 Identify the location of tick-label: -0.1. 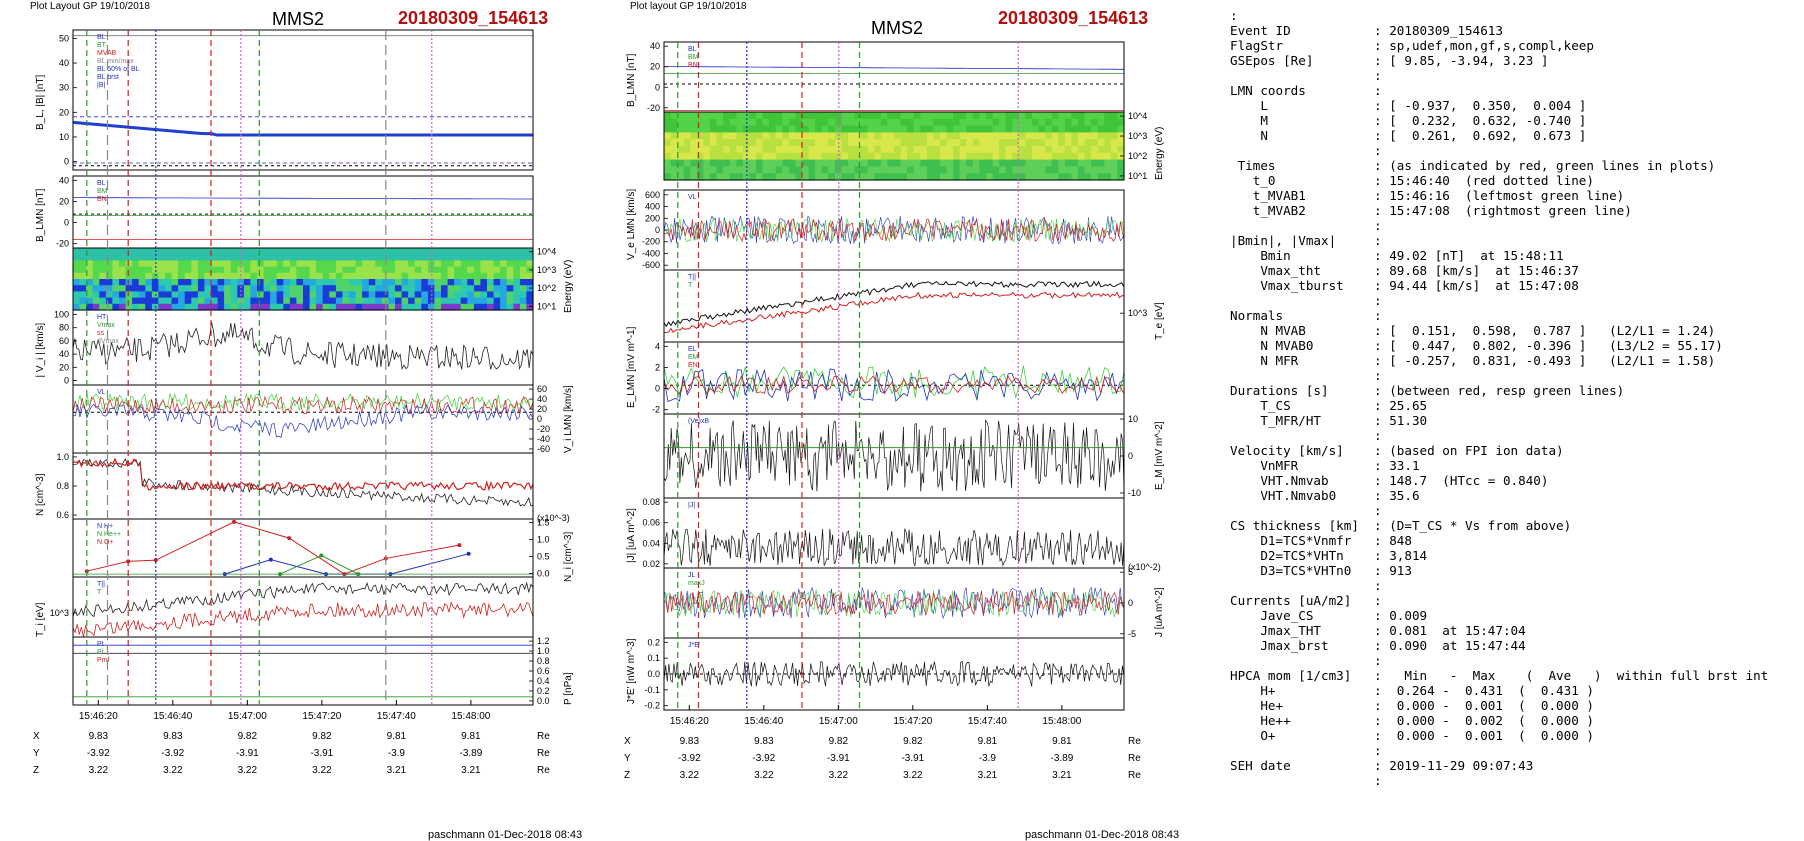
(652, 690).